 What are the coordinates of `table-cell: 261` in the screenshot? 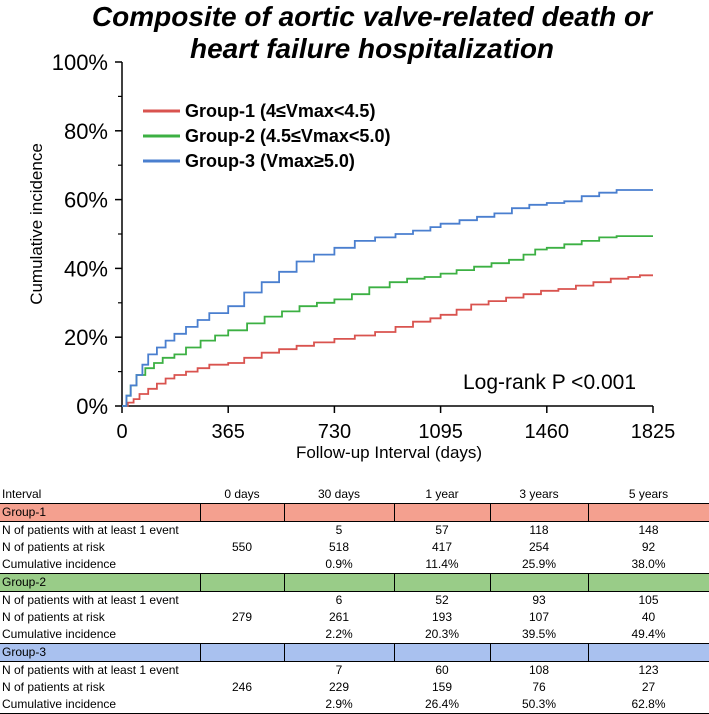 It's located at (339, 617).